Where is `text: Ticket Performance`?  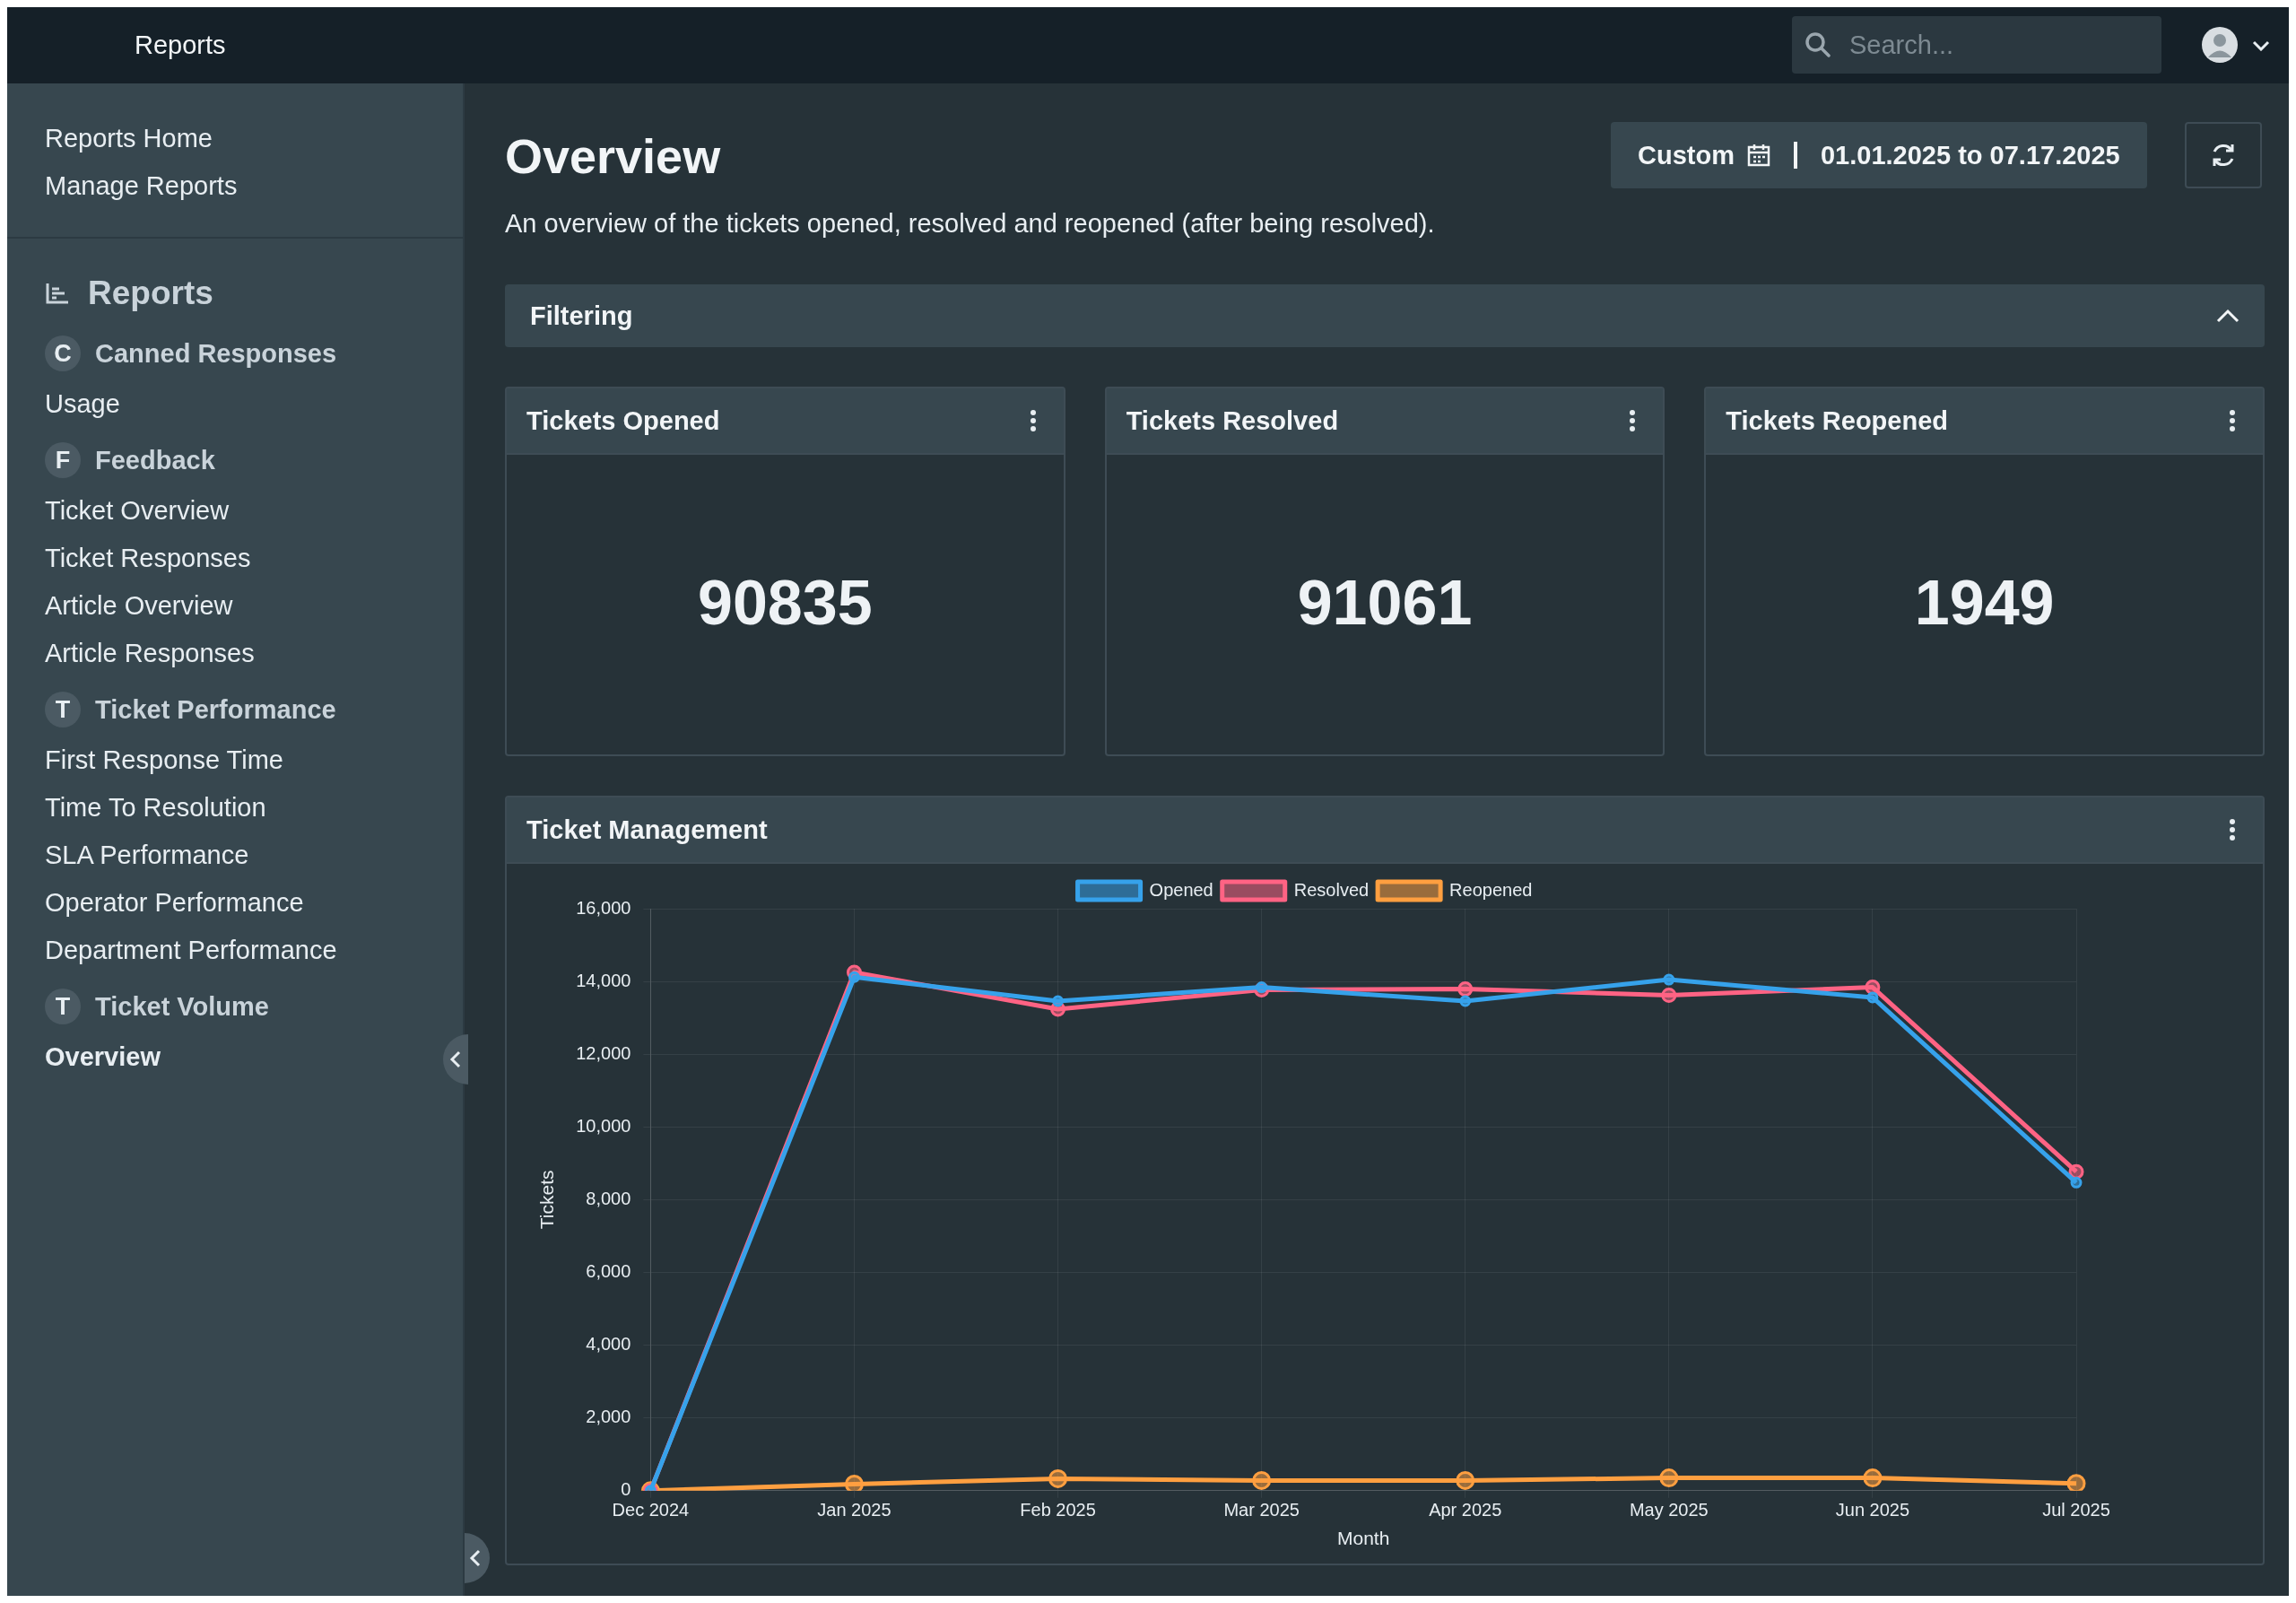 text: Ticket Performance is located at coordinates (215, 709).